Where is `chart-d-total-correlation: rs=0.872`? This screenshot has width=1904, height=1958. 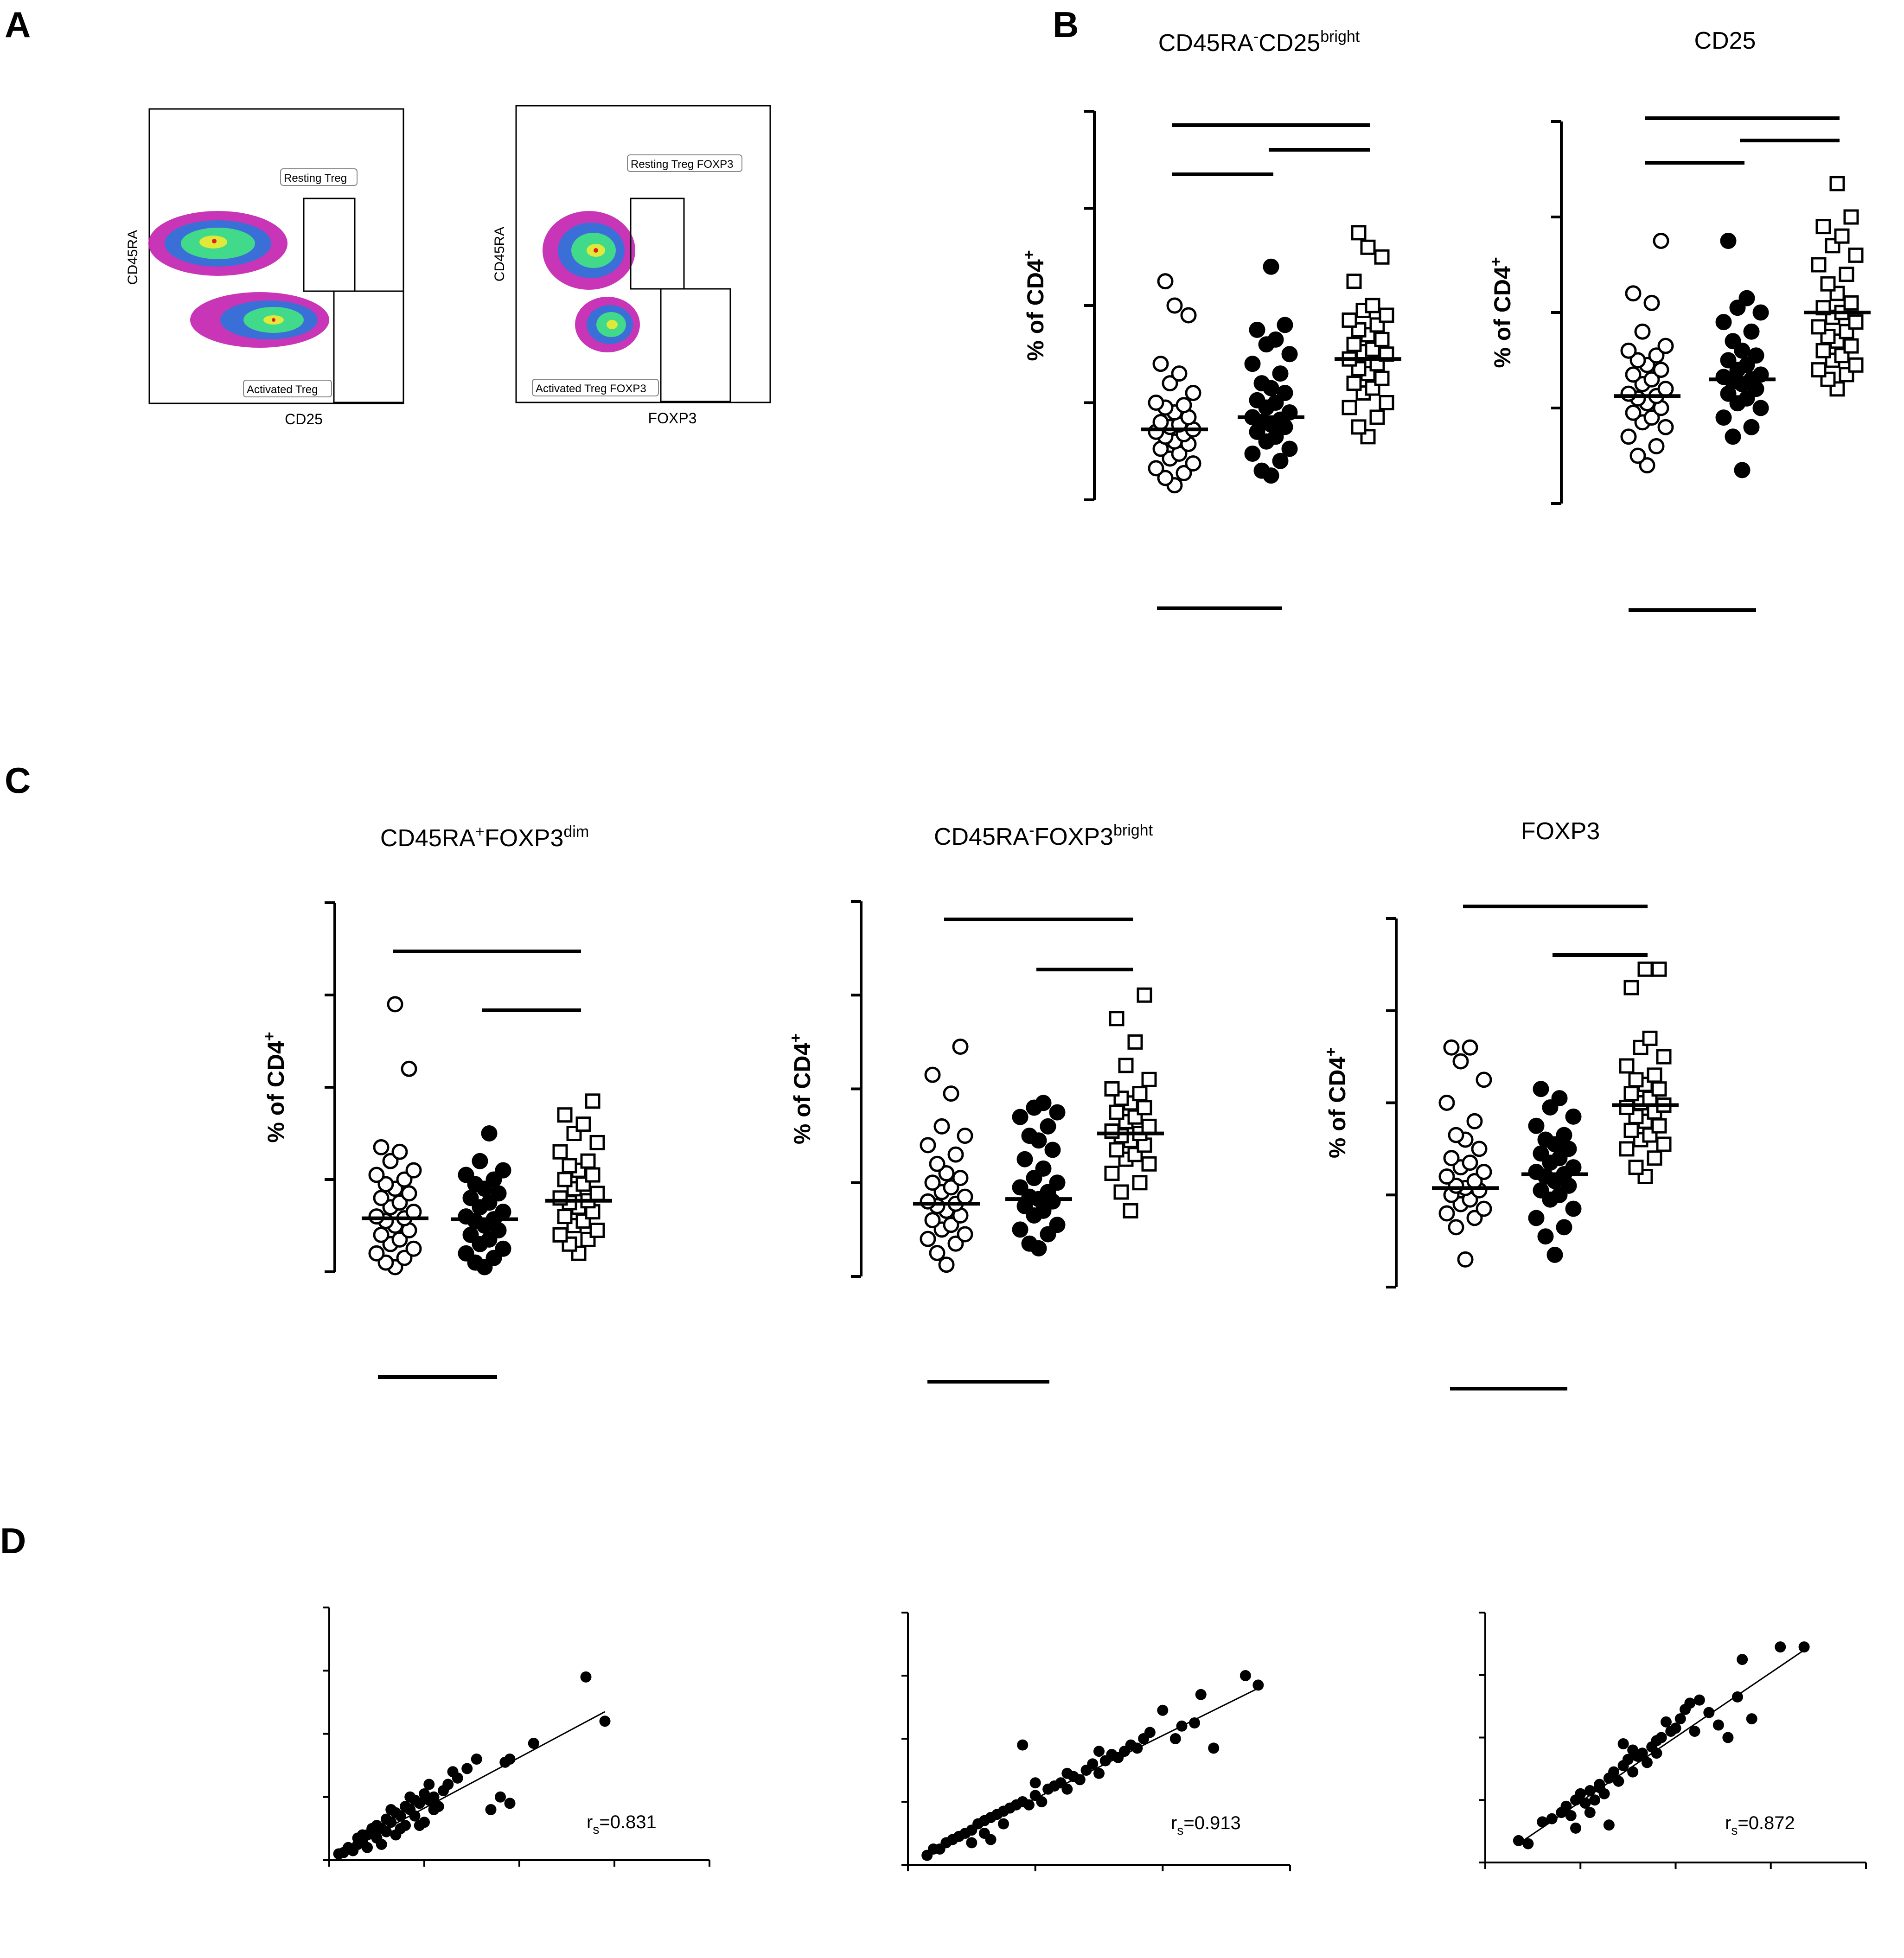 chart-d-total-correlation: rs=0.872 is located at coordinates (1673, 1740).